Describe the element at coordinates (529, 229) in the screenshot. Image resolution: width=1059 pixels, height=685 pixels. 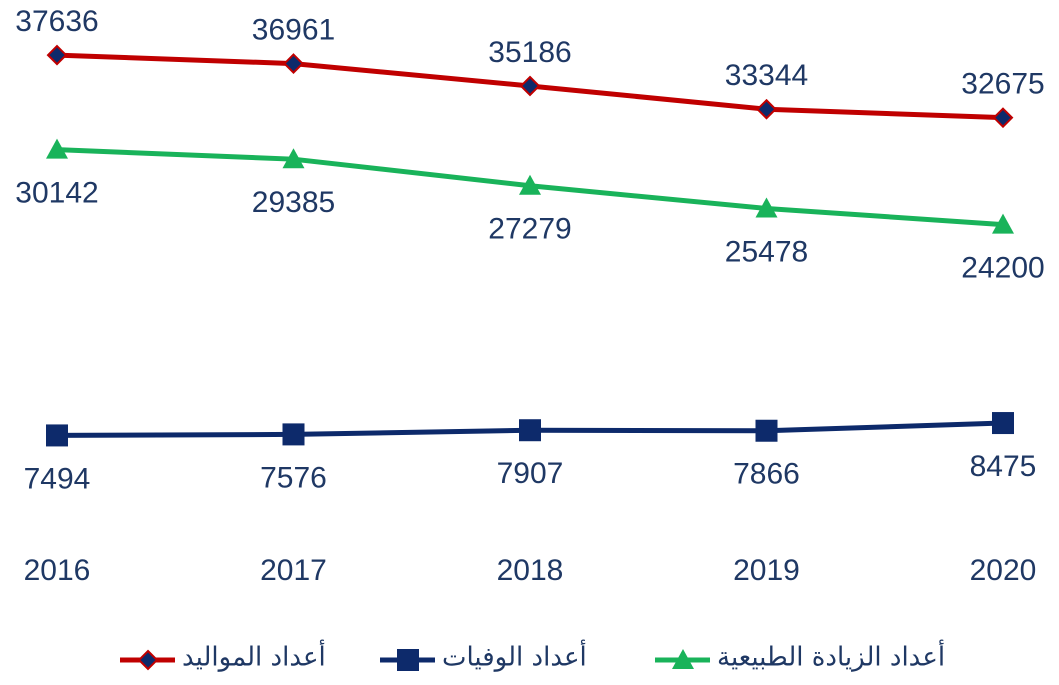
I see `data-label: 27279` at that location.